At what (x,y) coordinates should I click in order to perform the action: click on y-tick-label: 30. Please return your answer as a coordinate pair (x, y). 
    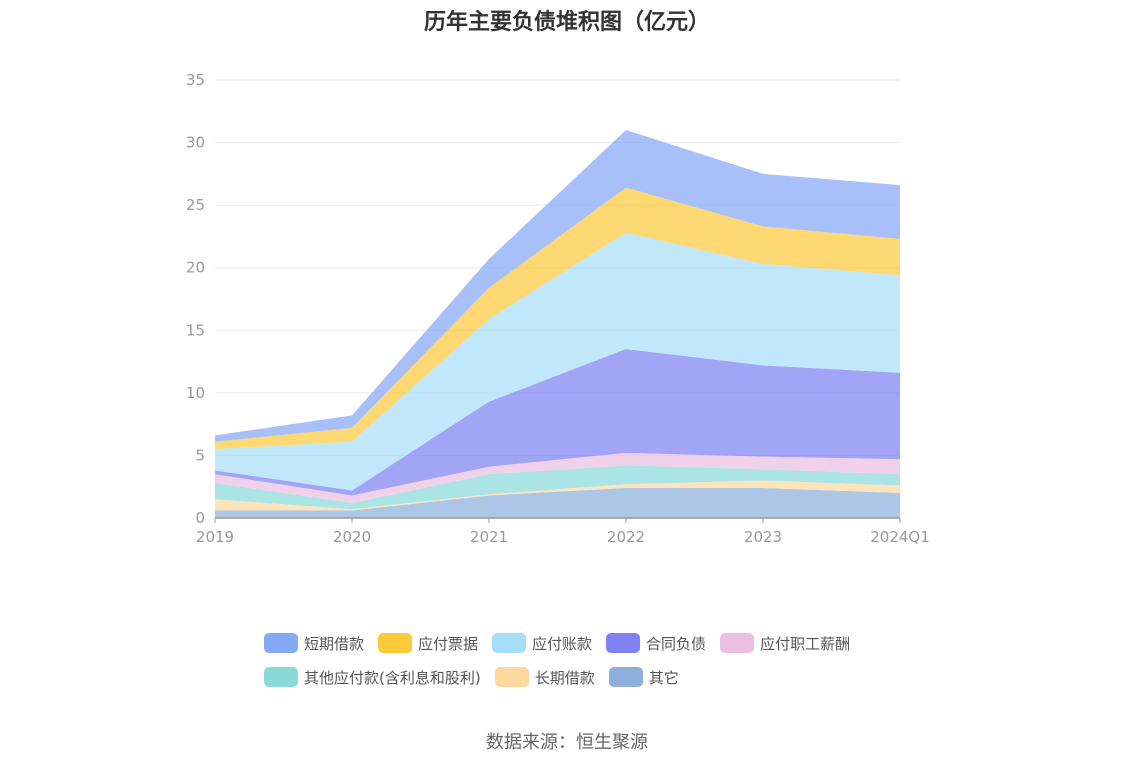
    Looking at the image, I should click on (195, 143).